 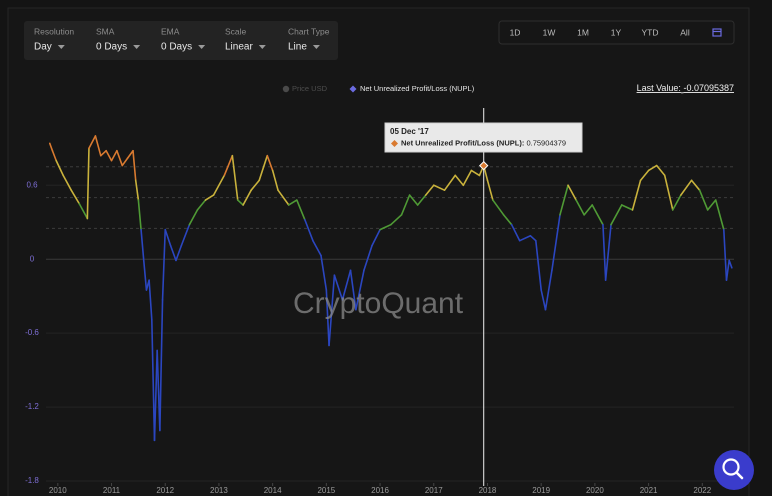 I want to click on control-label: SMA, so click(x=105, y=31).